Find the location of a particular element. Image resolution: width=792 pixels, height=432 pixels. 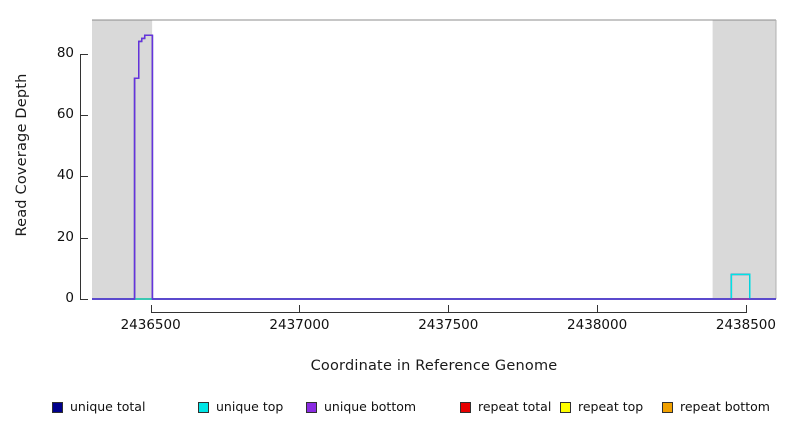

y-tick-label: 40 is located at coordinates (65, 175).